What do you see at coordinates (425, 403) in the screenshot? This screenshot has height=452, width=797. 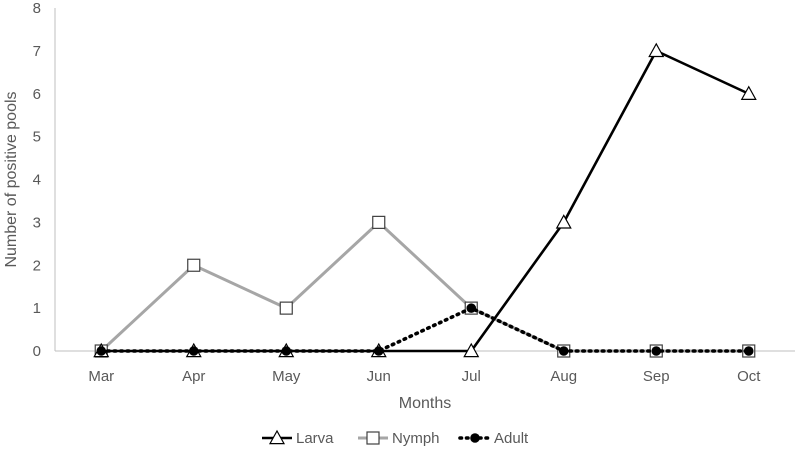 I see `x-axis-title: Months` at bounding box center [425, 403].